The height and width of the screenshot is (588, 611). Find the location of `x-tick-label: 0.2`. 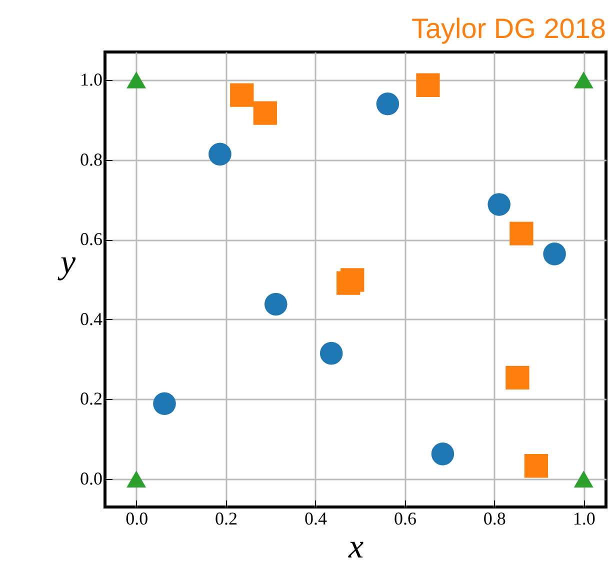

x-tick-label: 0.2 is located at coordinates (226, 518).